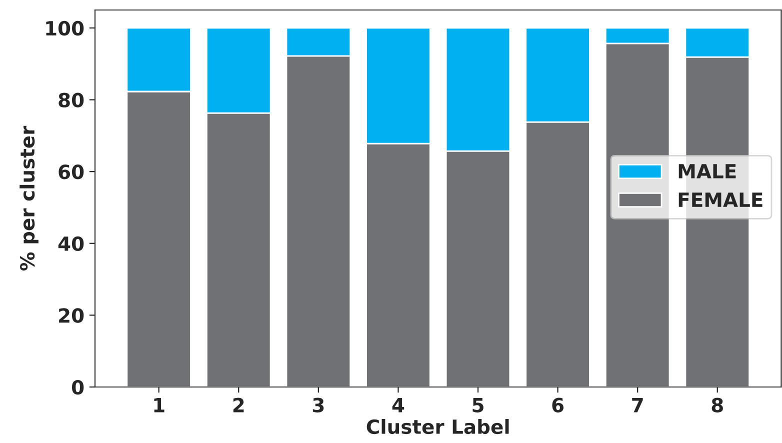  Describe the element at coordinates (720, 199) in the screenshot. I see `legend-label: FEMALE` at that location.